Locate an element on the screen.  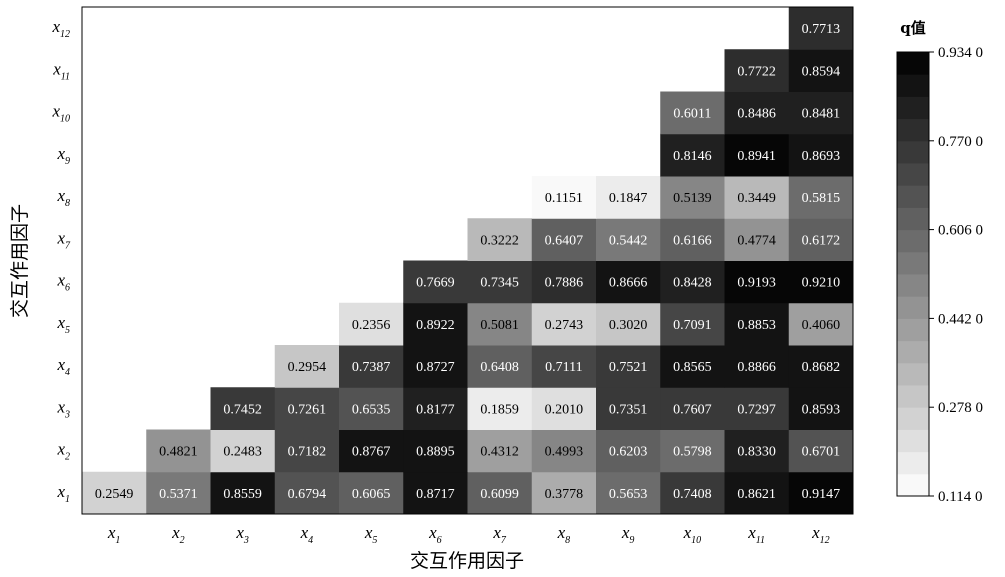
cell-value-label: 0.4774 is located at coordinates (756, 240).